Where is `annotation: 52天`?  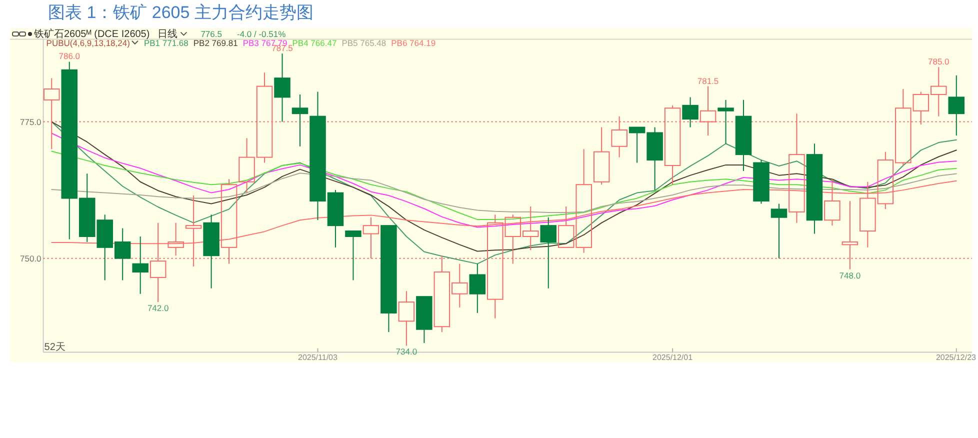 annotation: 52天 is located at coordinates (55, 347).